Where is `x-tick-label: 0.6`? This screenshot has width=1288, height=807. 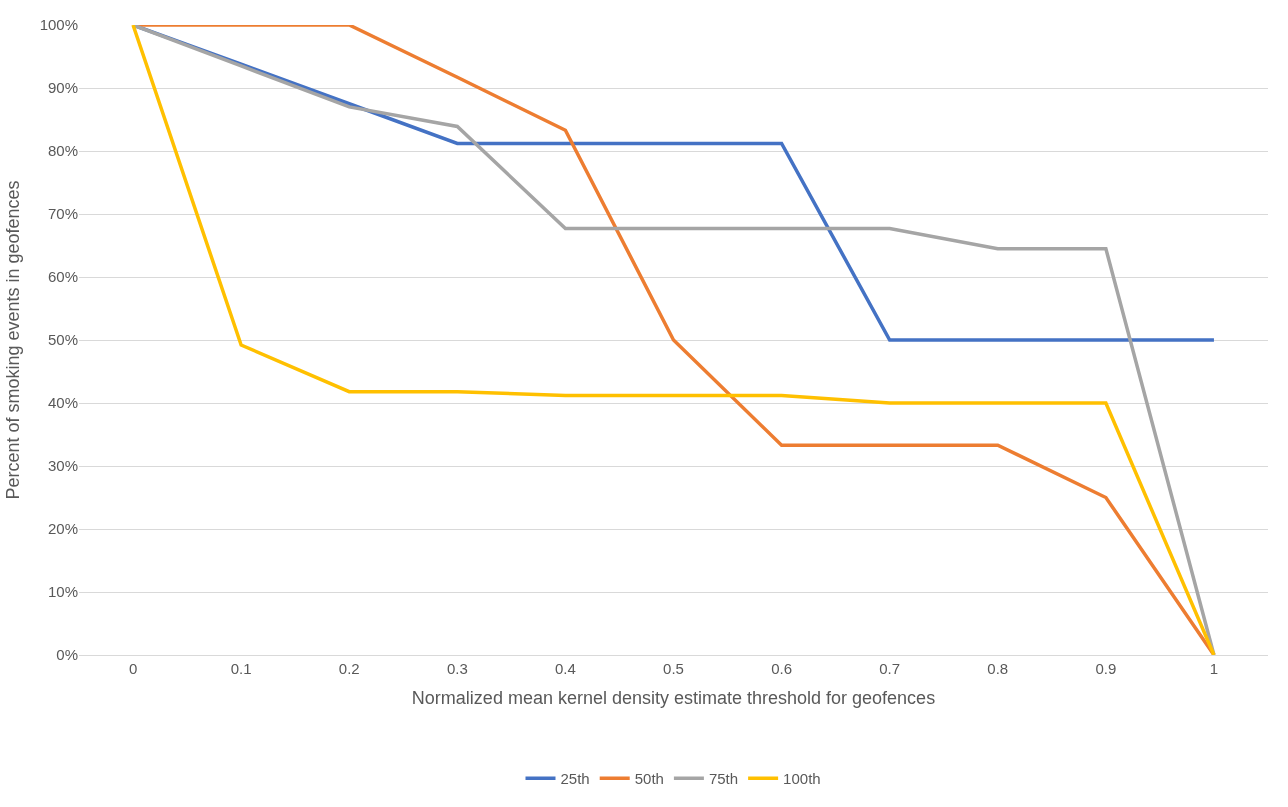 x-tick-label: 0.6 is located at coordinates (782, 668).